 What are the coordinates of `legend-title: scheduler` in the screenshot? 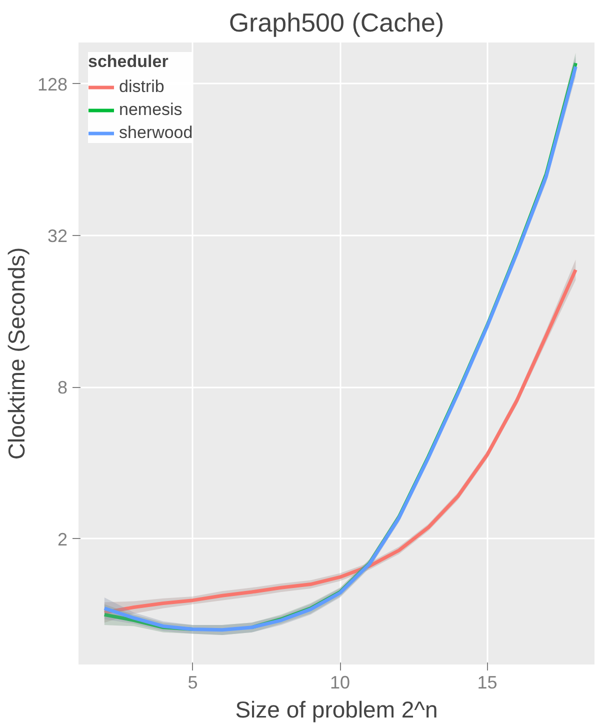 It's located at (129, 62).